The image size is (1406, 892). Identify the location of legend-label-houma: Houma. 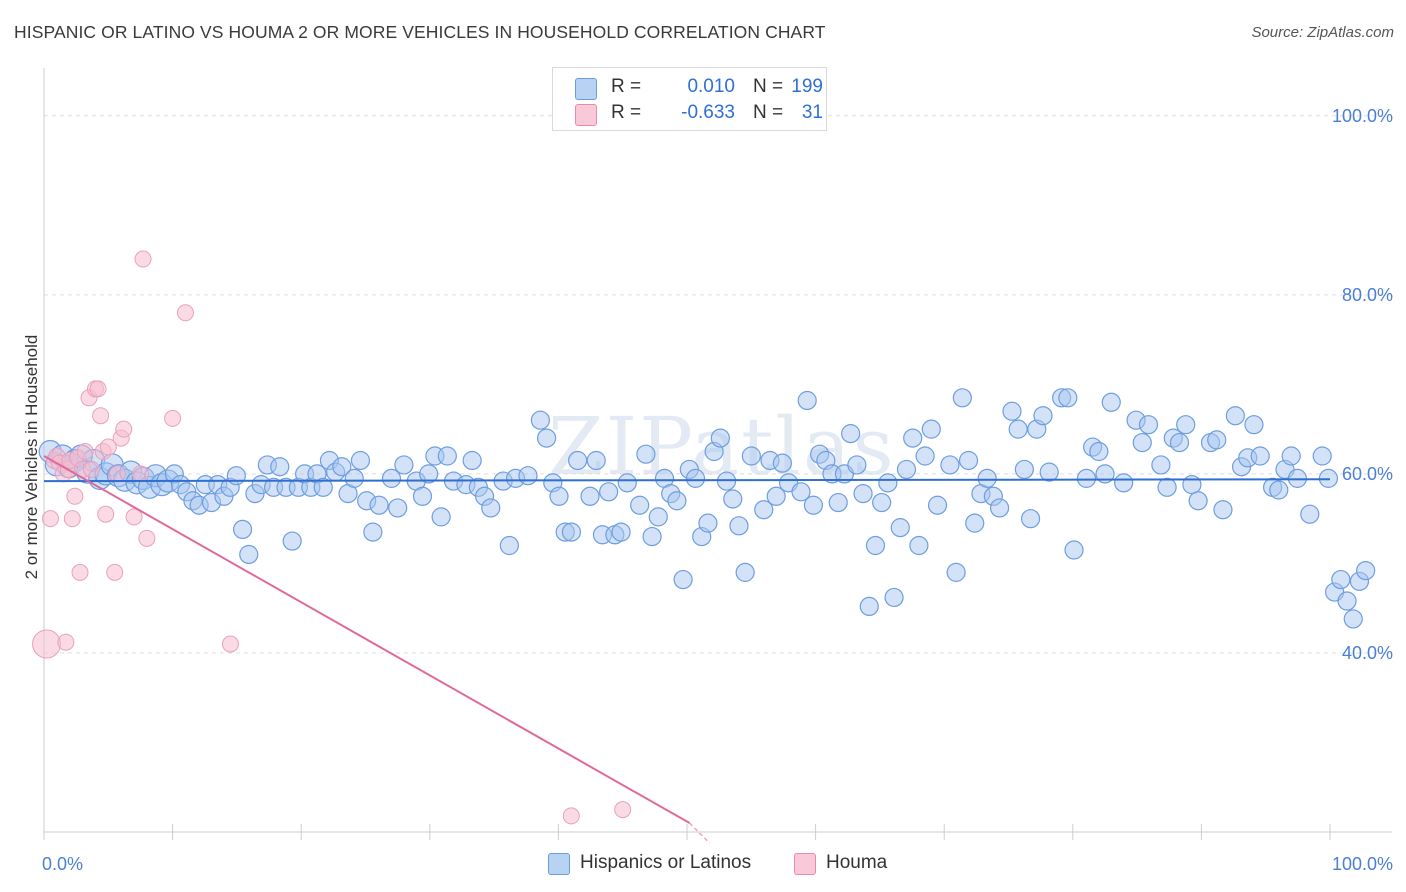
(857, 862).